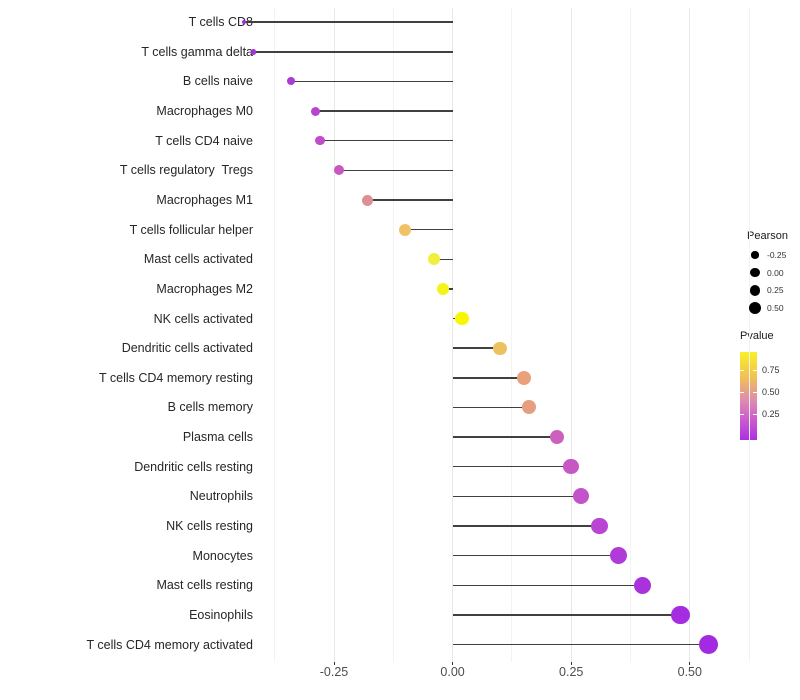 The image size is (800, 700). Describe the element at coordinates (193, 466) in the screenshot. I see `category-label: Dendritic cells resting` at that location.